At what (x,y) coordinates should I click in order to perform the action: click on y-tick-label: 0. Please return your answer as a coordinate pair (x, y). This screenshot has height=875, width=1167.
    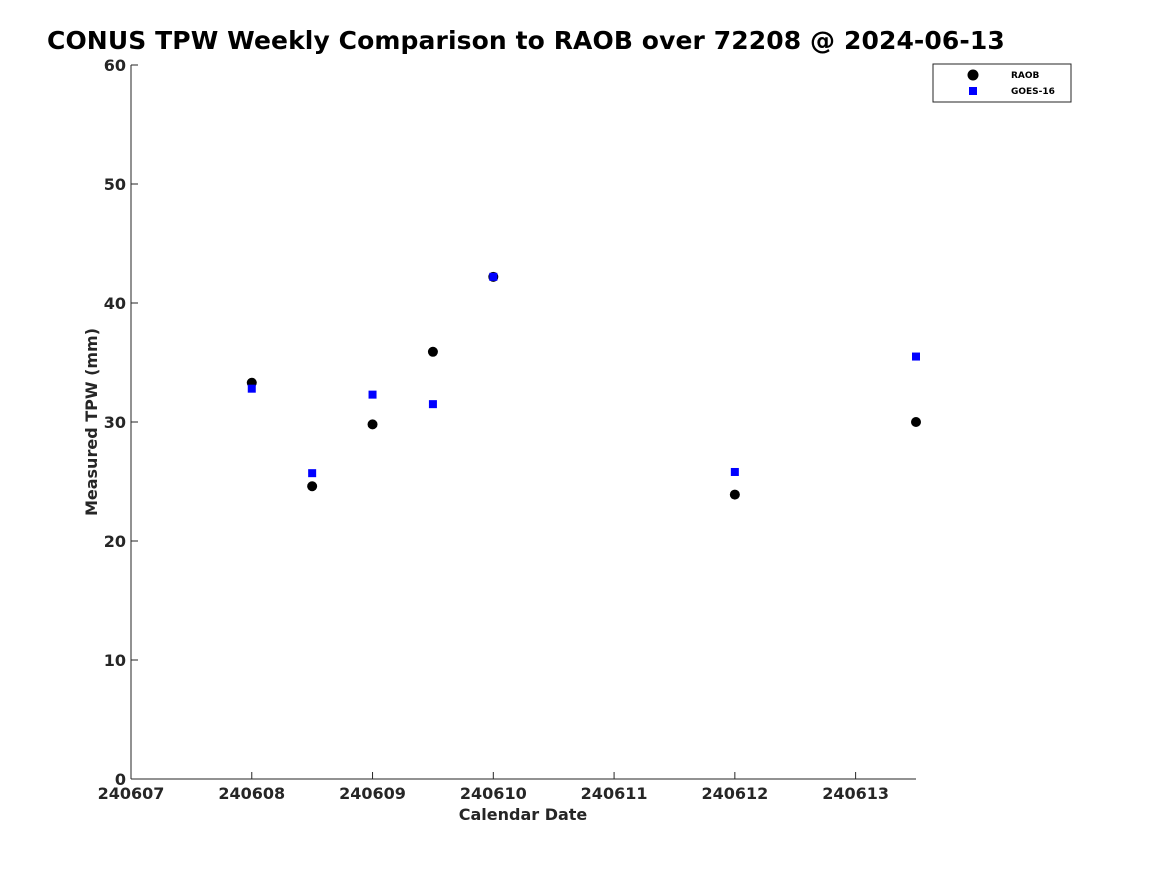
    Looking at the image, I should click on (120, 779).